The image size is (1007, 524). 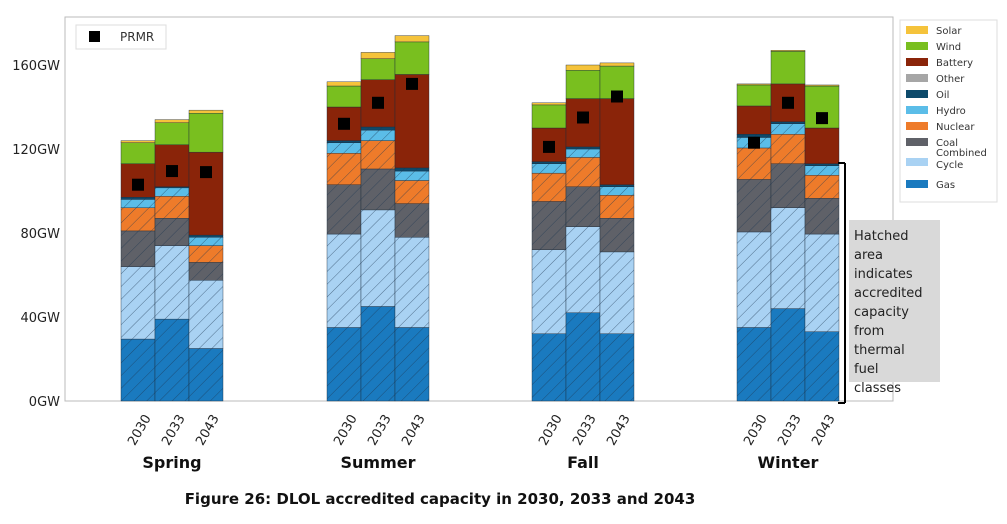 I want to click on prmr-legend-label: PRMR, so click(x=137, y=37).